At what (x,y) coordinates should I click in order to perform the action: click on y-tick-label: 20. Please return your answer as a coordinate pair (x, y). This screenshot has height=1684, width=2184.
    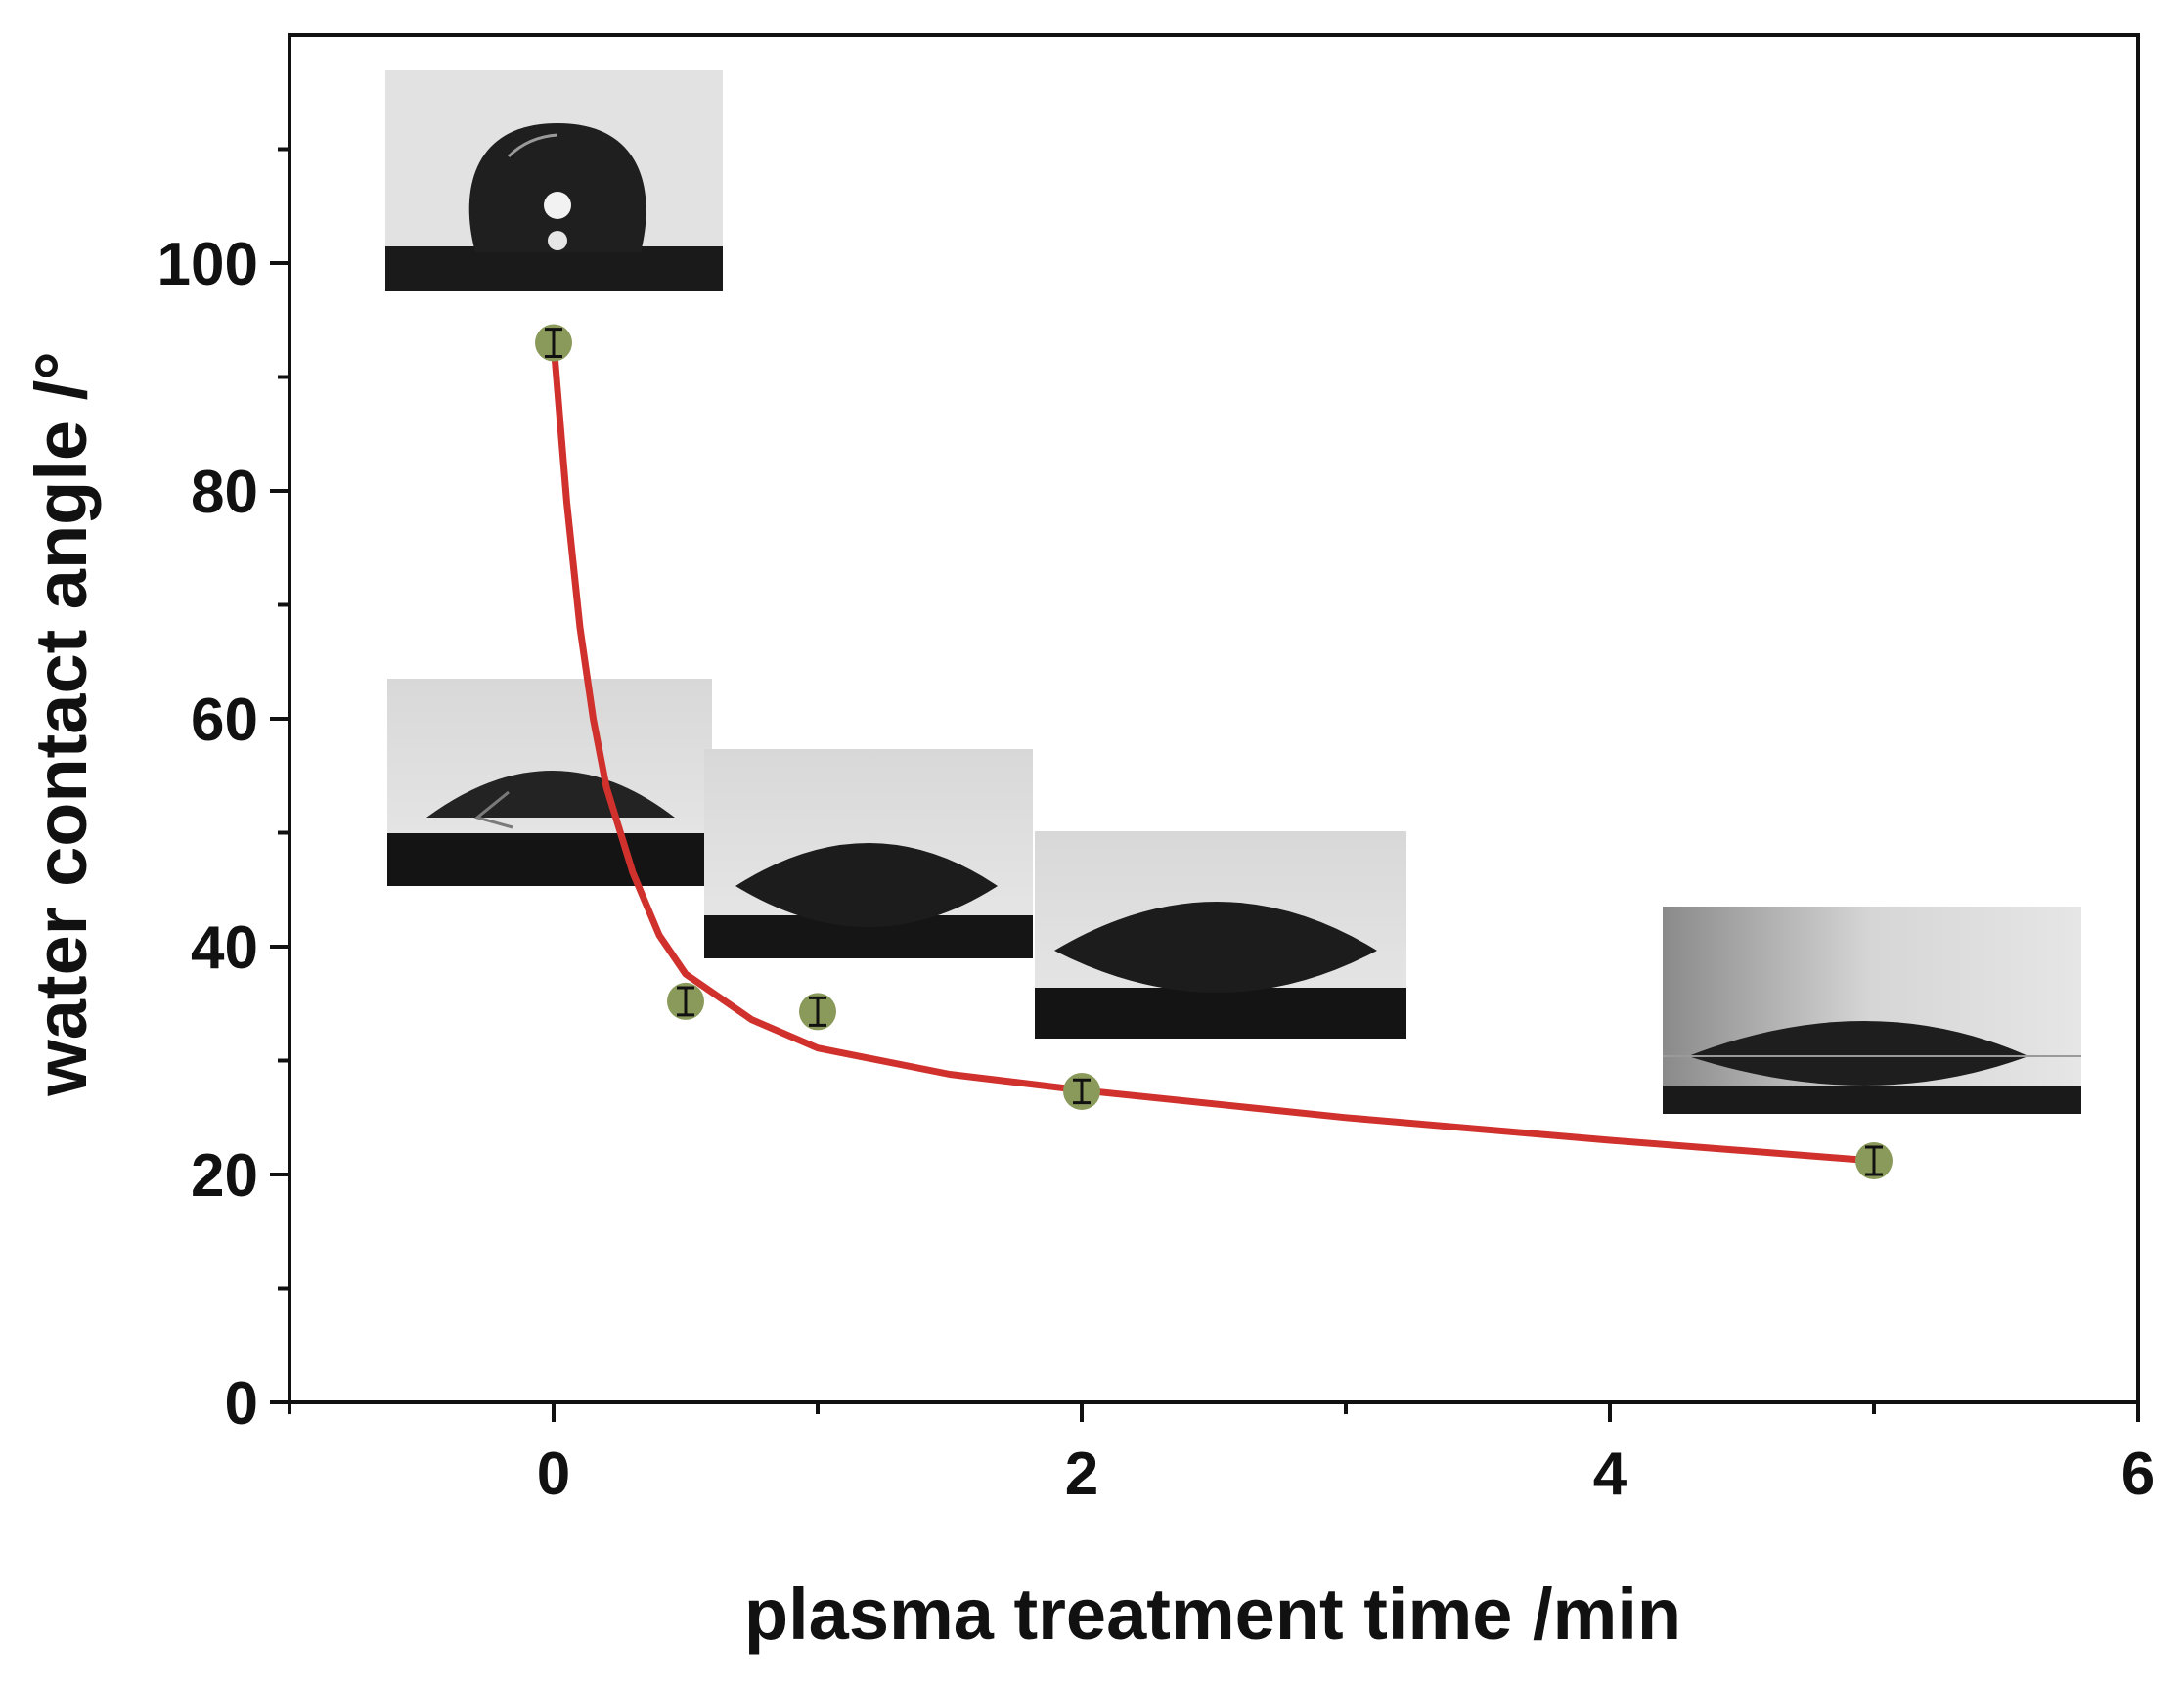
    Looking at the image, I should click on (224, 1176).